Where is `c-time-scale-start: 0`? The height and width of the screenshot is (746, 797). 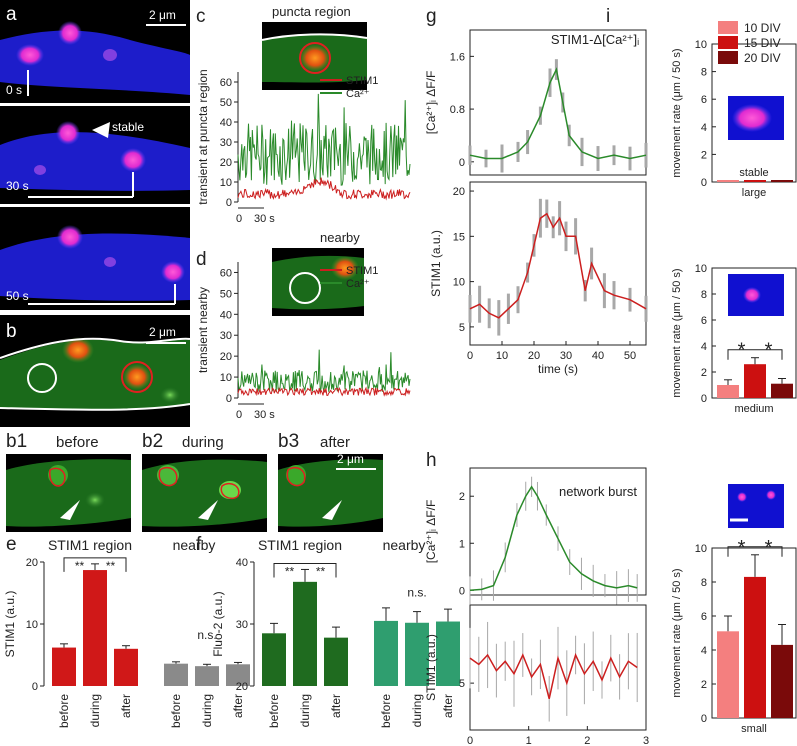 c-time-scale-start: 0 is located at coordinates (239, 219).